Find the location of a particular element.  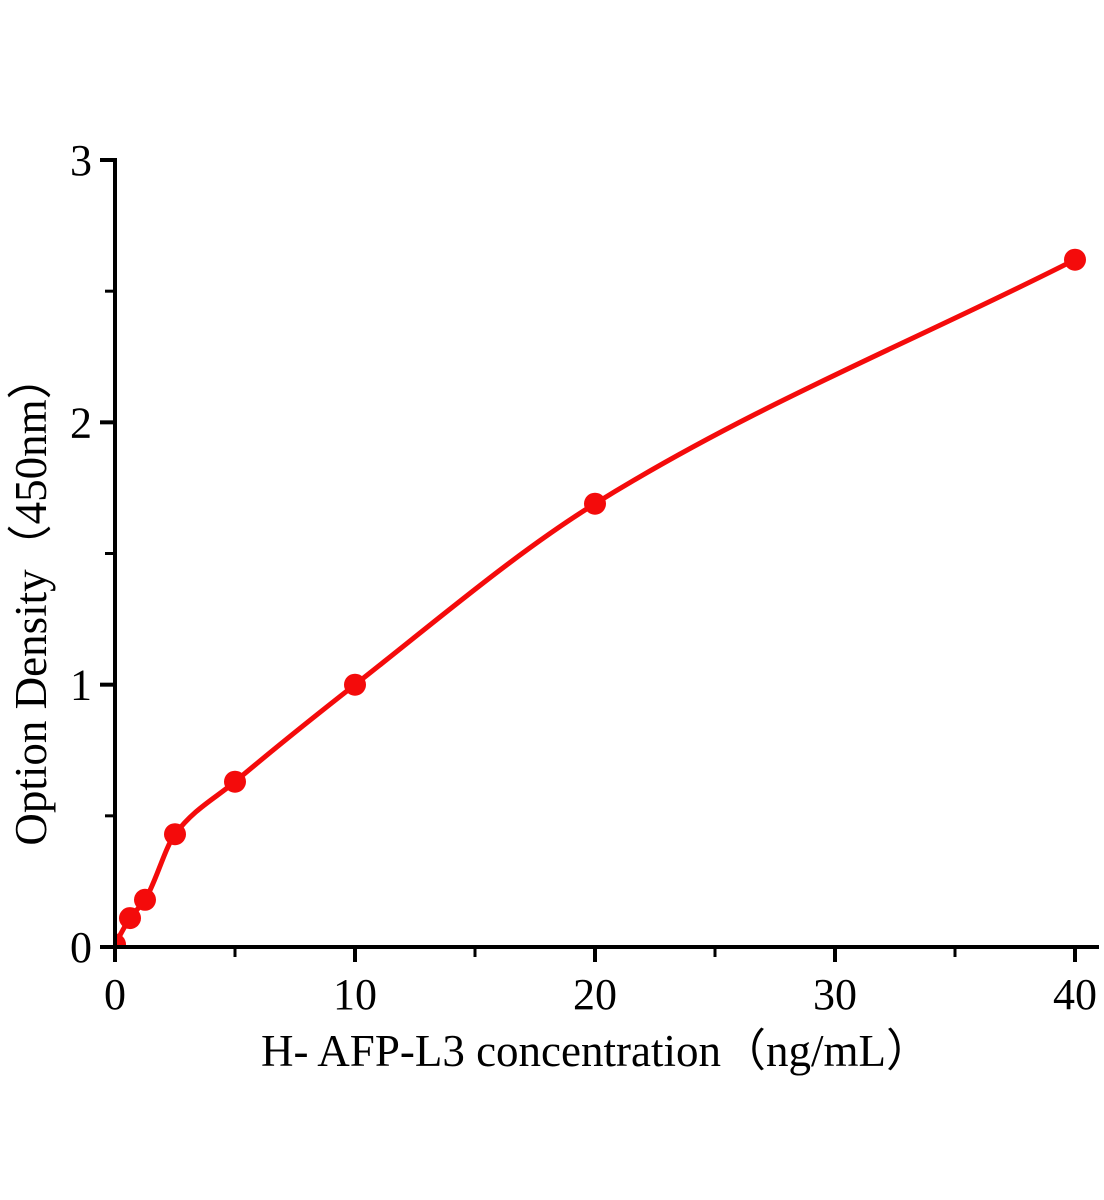

x-tick-label: 10 is located at coordinates (355, 994).